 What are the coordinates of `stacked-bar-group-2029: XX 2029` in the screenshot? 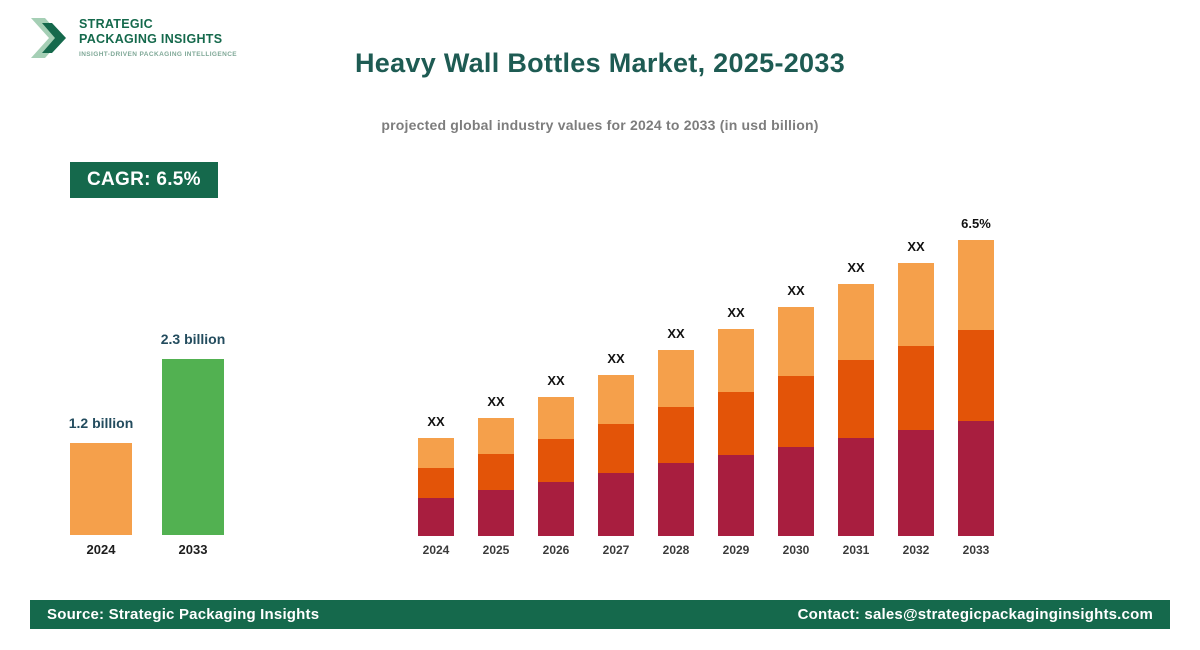 It's located at (736, 431).